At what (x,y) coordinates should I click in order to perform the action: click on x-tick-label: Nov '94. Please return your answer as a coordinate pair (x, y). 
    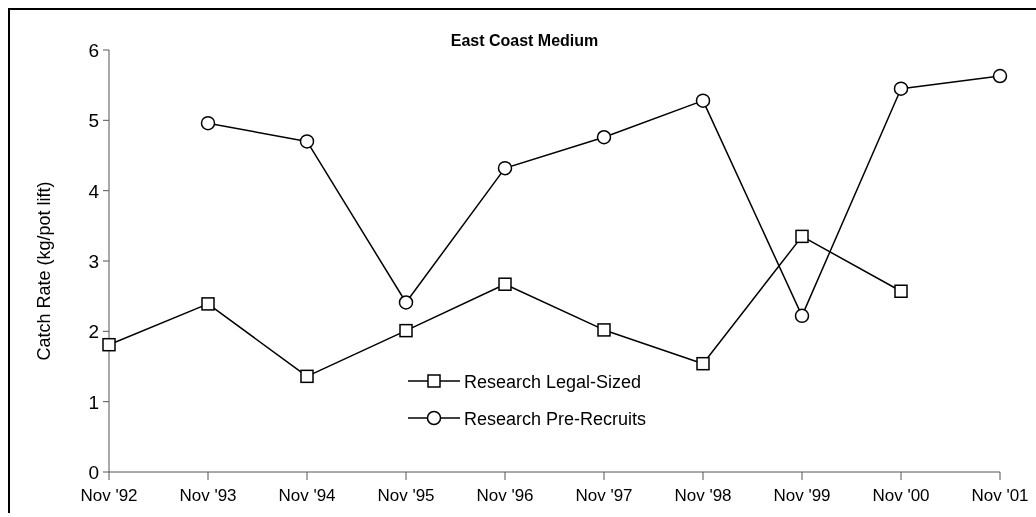
    Looking at the image, I should click on (307, 495).